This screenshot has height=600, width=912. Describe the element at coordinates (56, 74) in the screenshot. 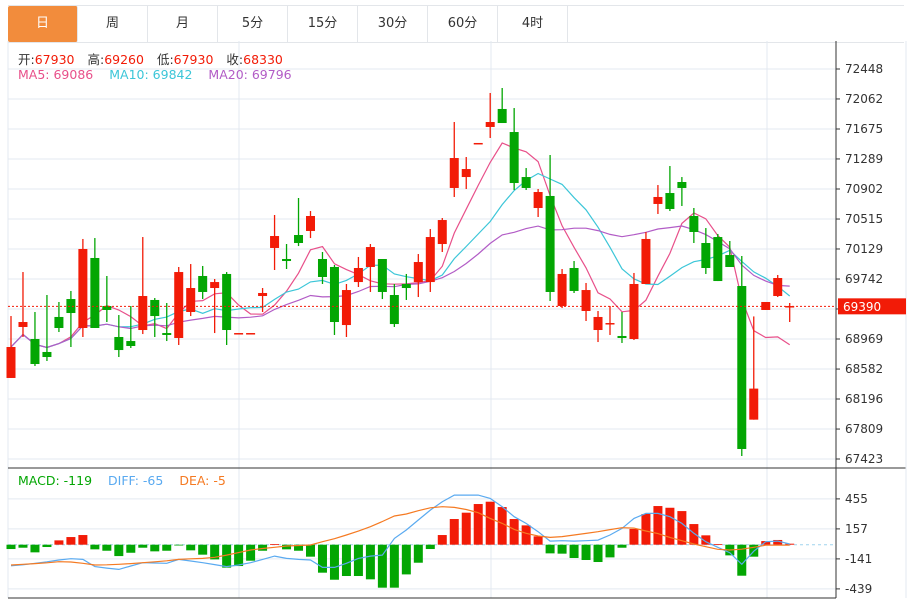

I see `ma5-value: MA5: 69086` at that location.